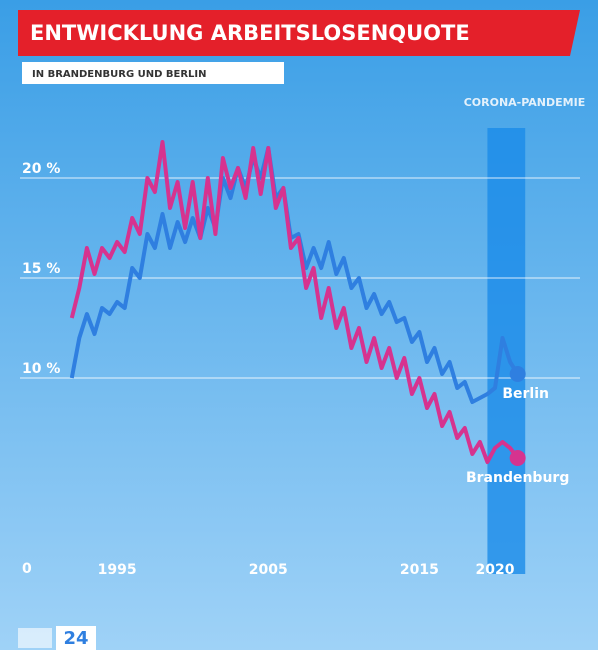 The height and width of the screenshot is (650, 598). Describe the element at coordinates (41, 369) in the screenshot. I see `y-tick-label: 10 %` at that location.